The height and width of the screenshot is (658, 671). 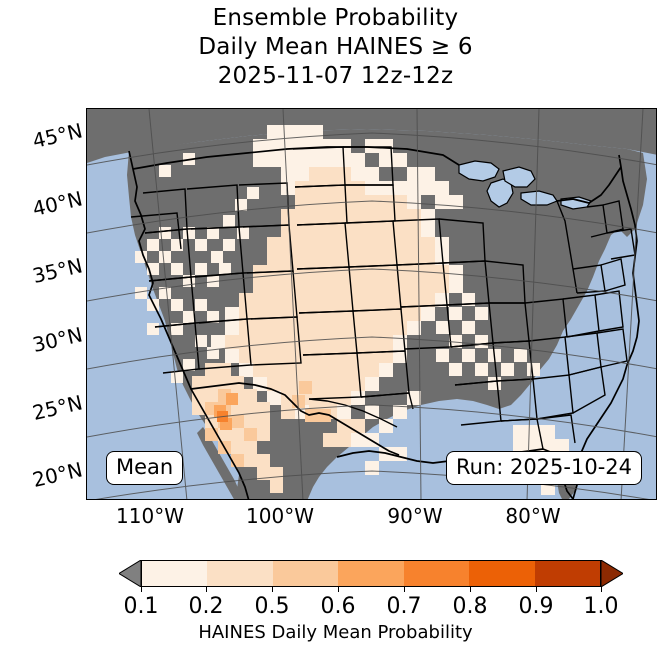 I want to click on colorbar-tick-label-6: 0.9, so click(x=536, y=606).